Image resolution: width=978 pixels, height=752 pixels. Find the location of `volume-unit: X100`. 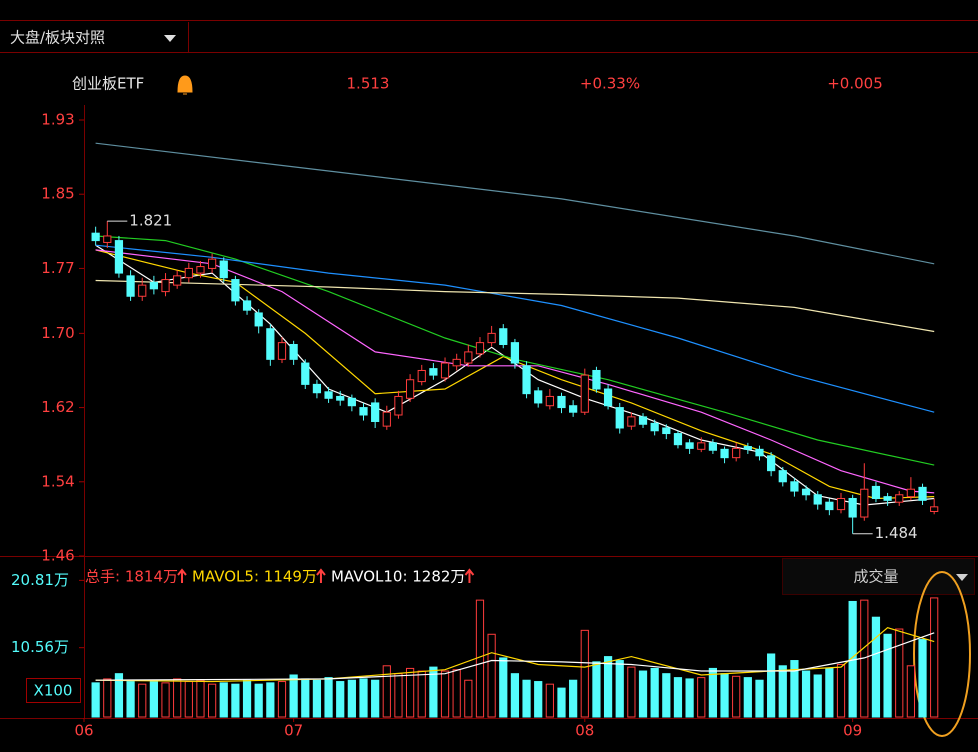

volume-unit: X100 is located at coordinates (53, 691).